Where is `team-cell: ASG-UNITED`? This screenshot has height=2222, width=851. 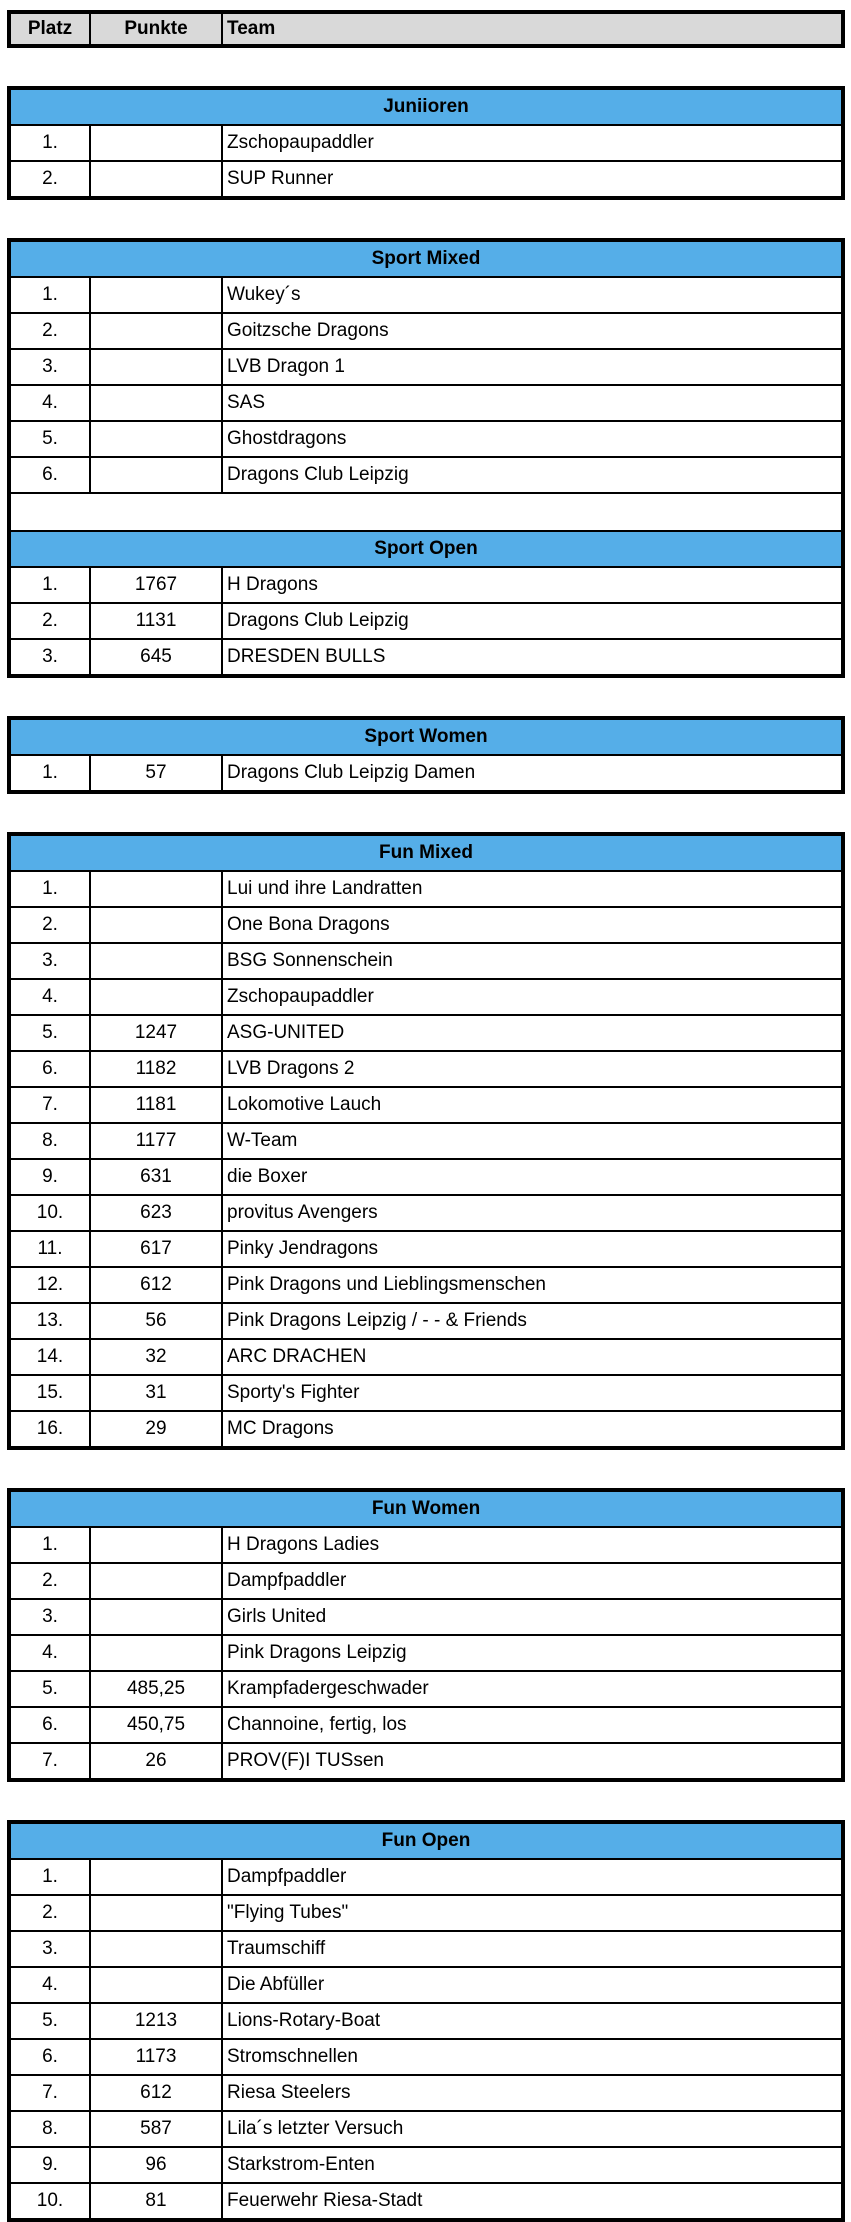 team-cell: ASG-UNITED is located at coordinates (286, 1032).